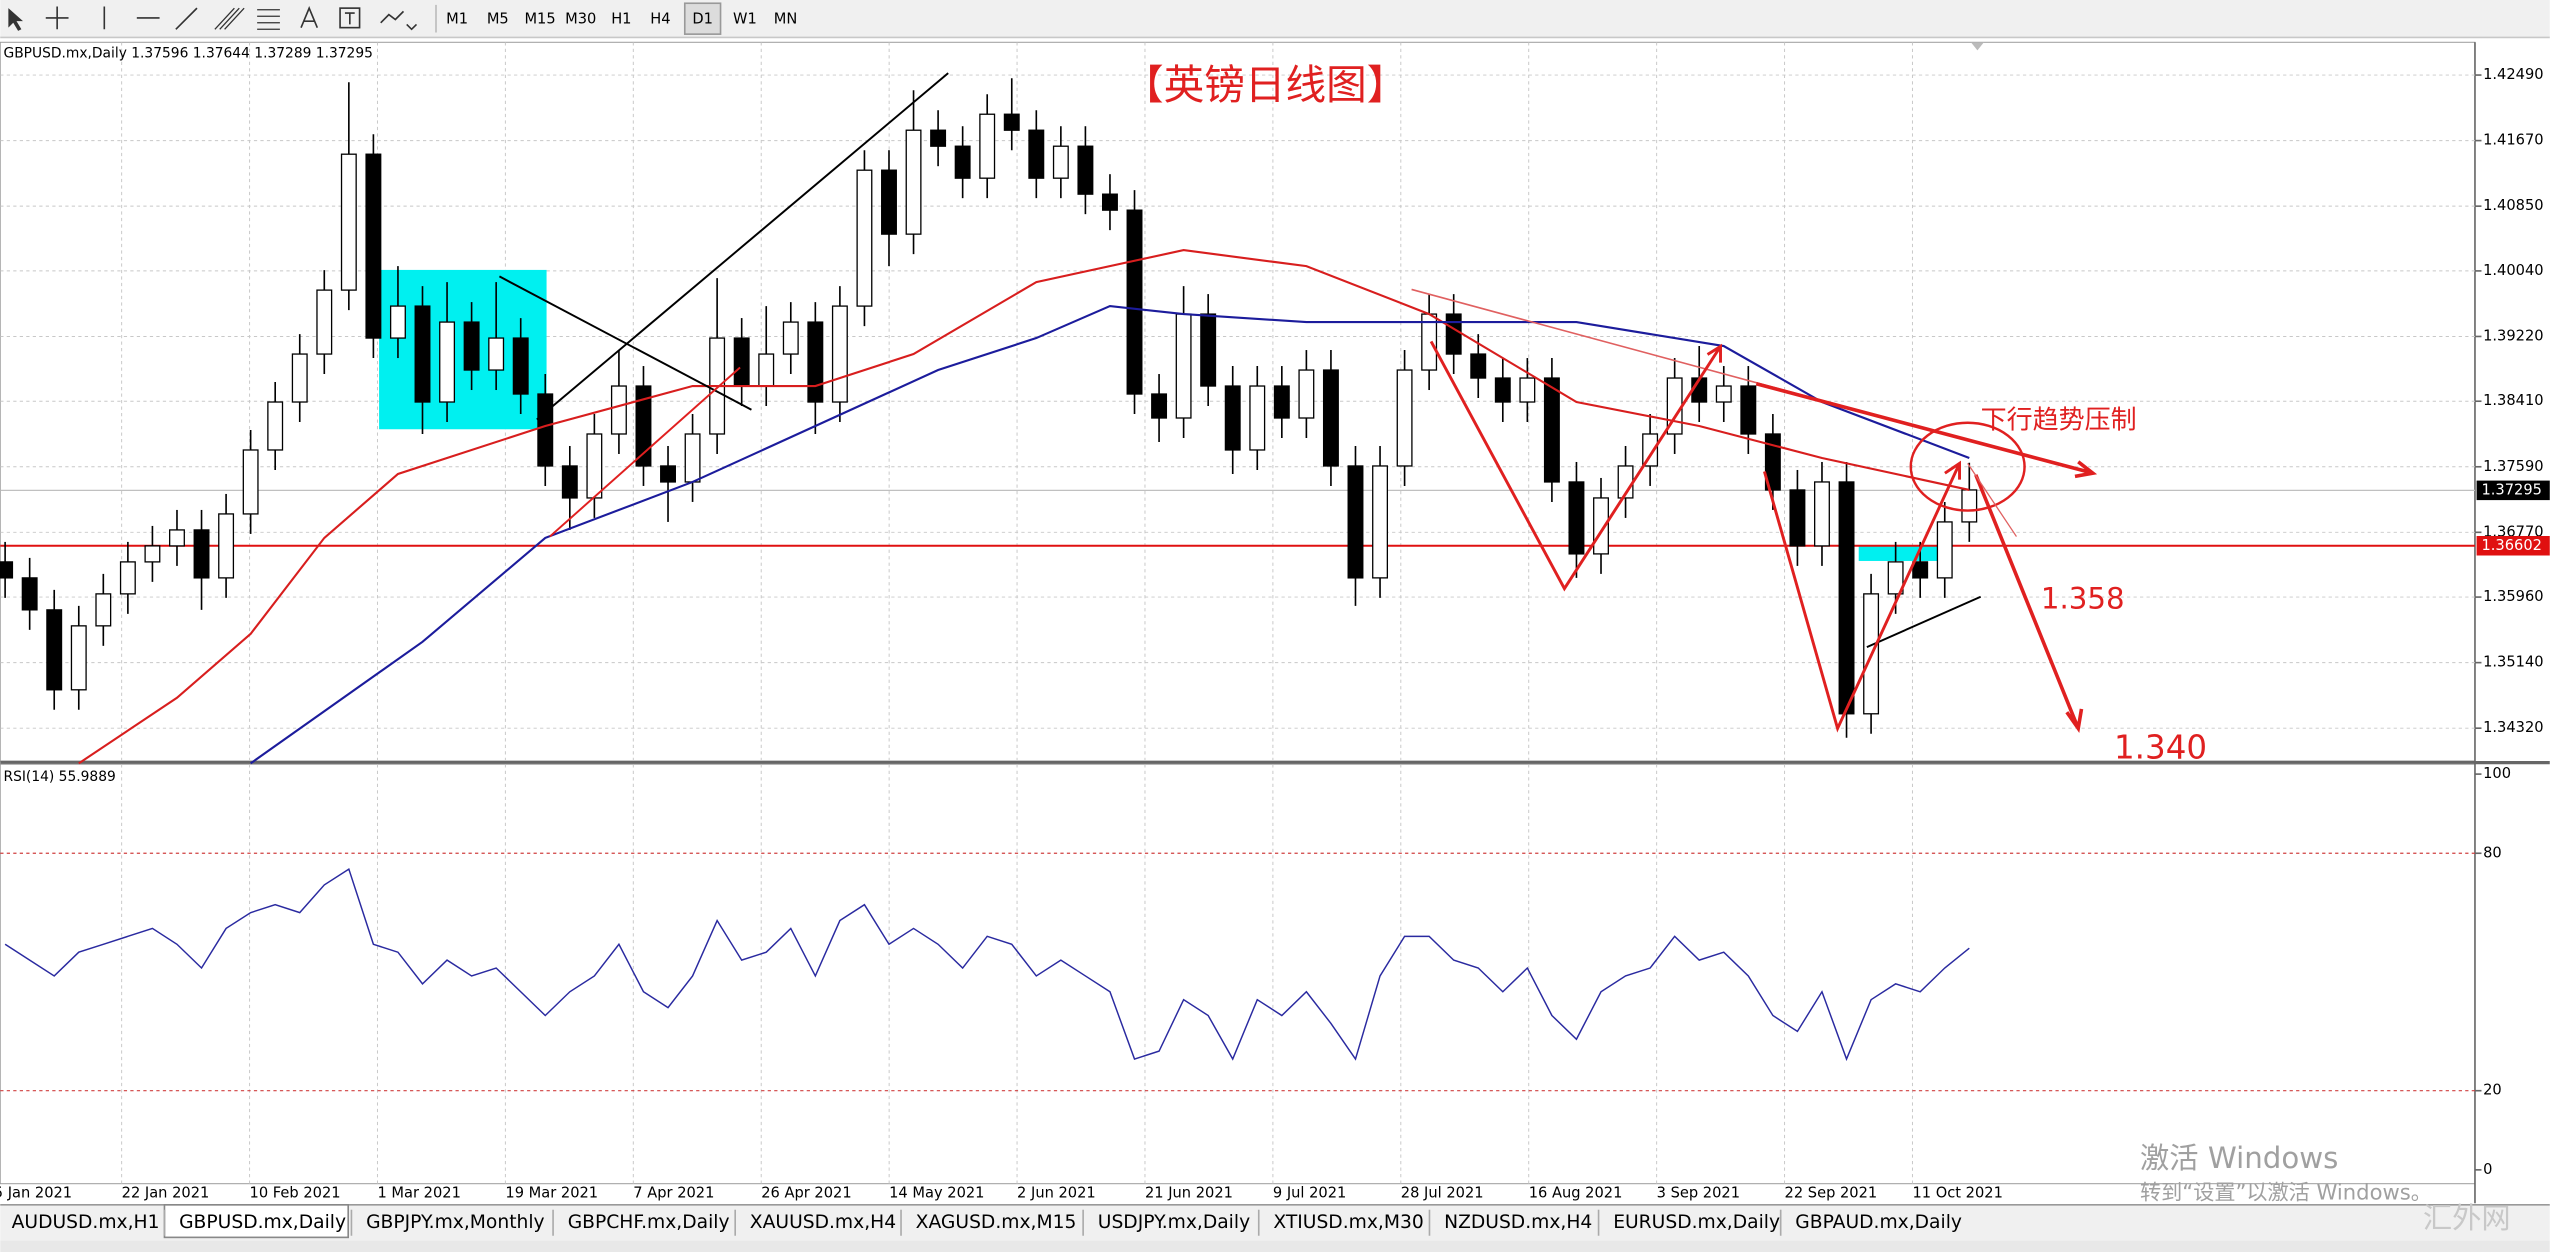  What do you see at coordinates (539, 19) in the screenshot?
I see `timeframe-button: M15` at bounding box center [539, 19].